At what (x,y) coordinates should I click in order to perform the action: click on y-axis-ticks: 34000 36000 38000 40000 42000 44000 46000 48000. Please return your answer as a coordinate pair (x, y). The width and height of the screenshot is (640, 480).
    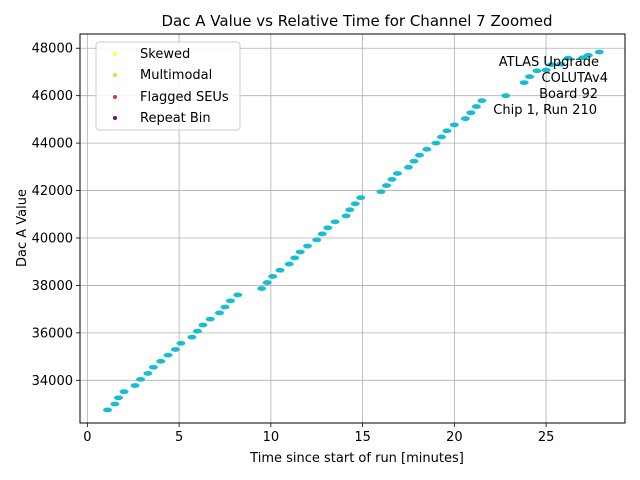
    Looking at the image, I should click on (56, 215).